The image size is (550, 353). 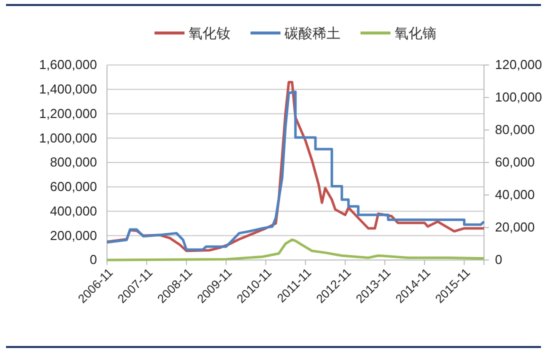 I want to click on y-tick-label: 600,000, so click(x=73, y=186).